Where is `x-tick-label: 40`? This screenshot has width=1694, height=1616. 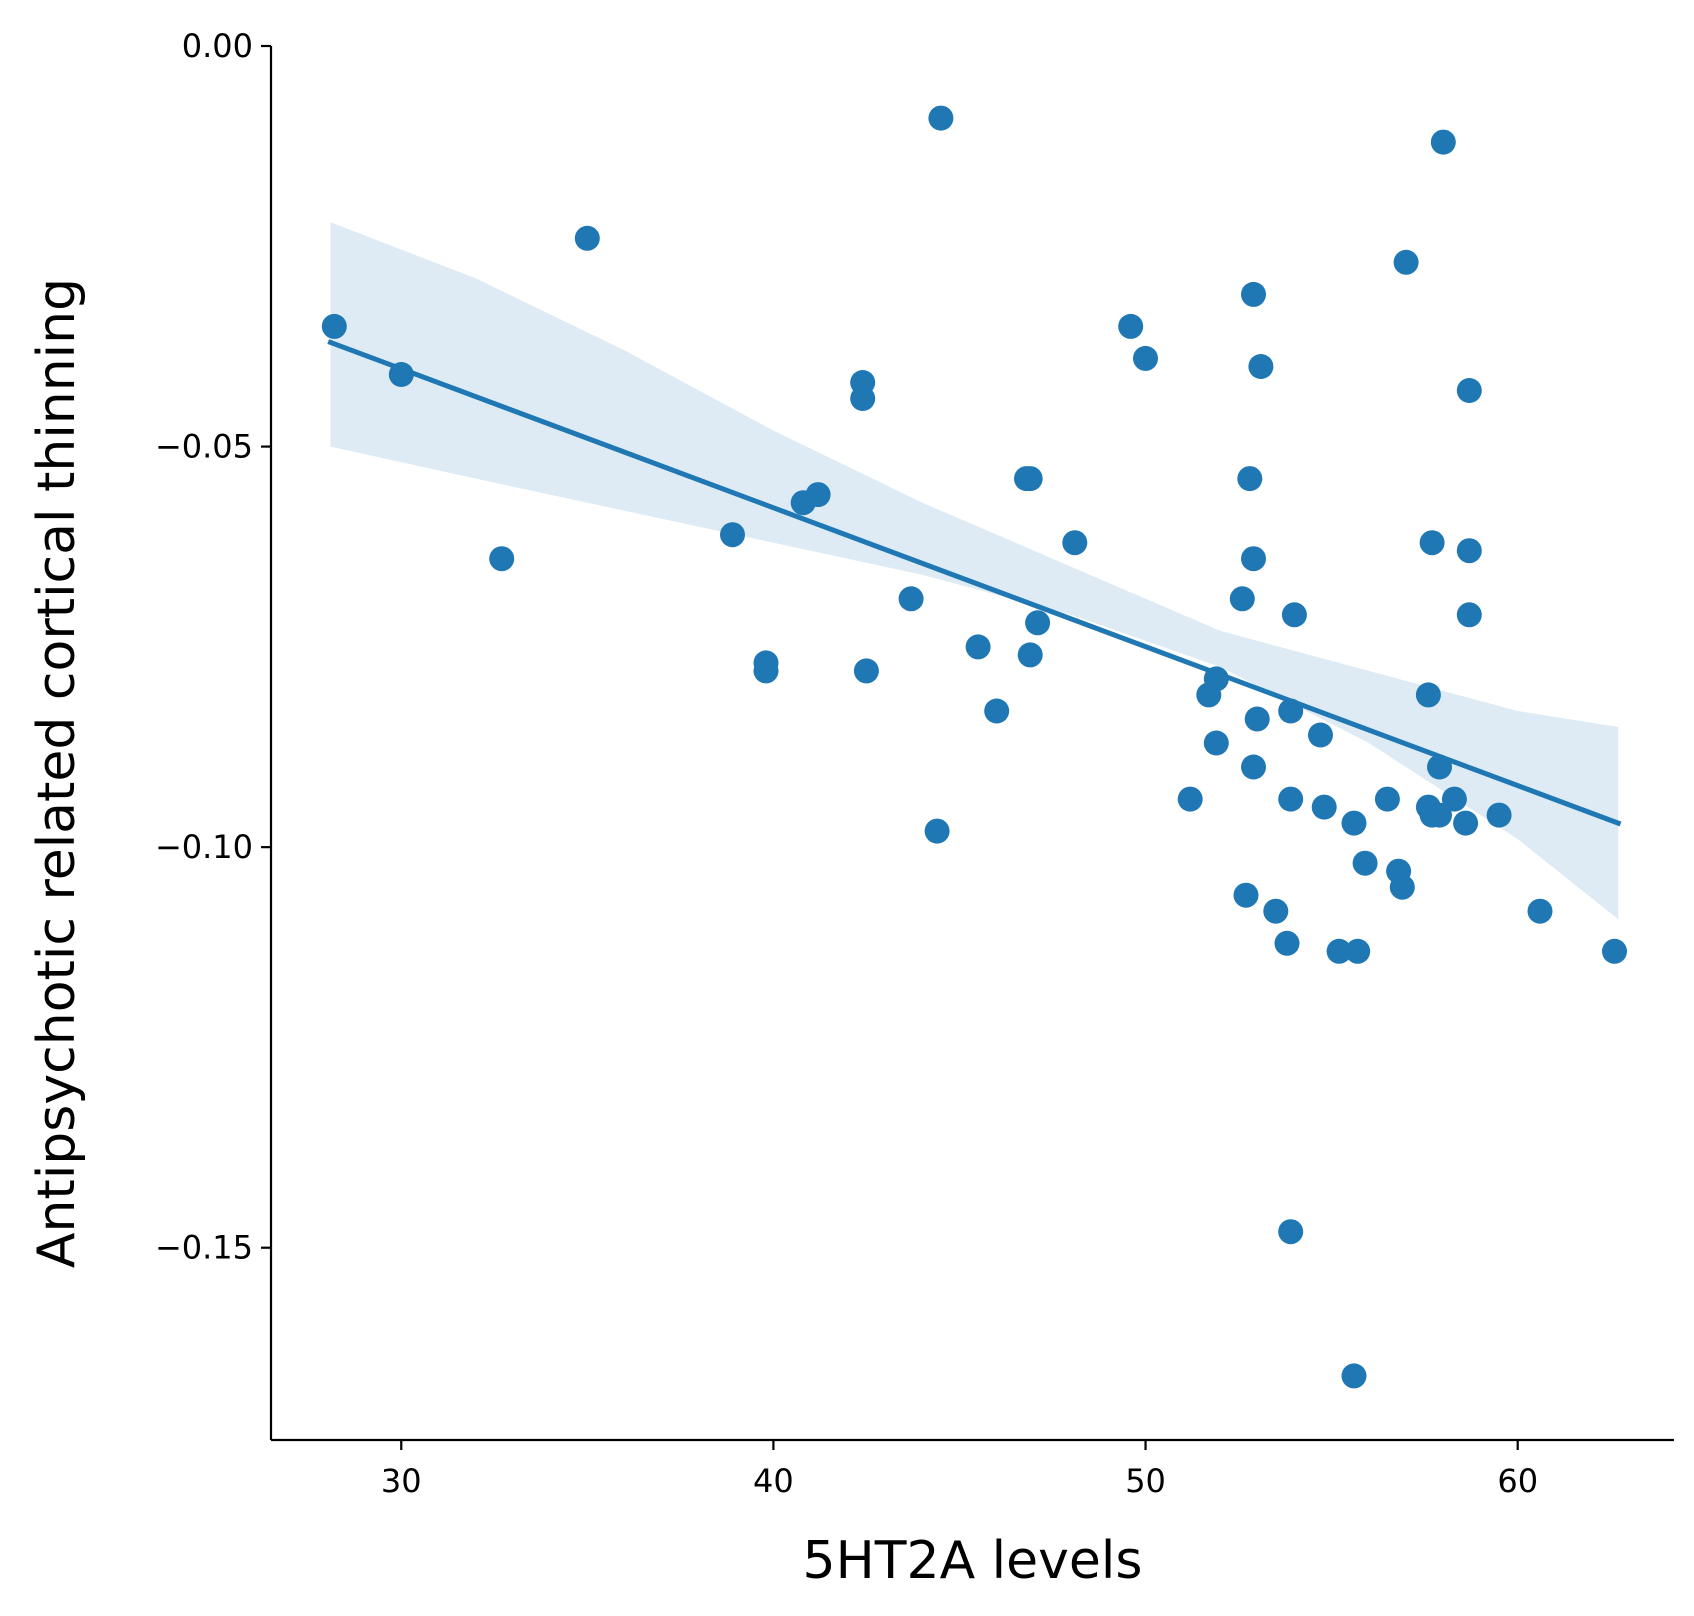
x-tick-label: 40 is located at coordinates (773, 1481).